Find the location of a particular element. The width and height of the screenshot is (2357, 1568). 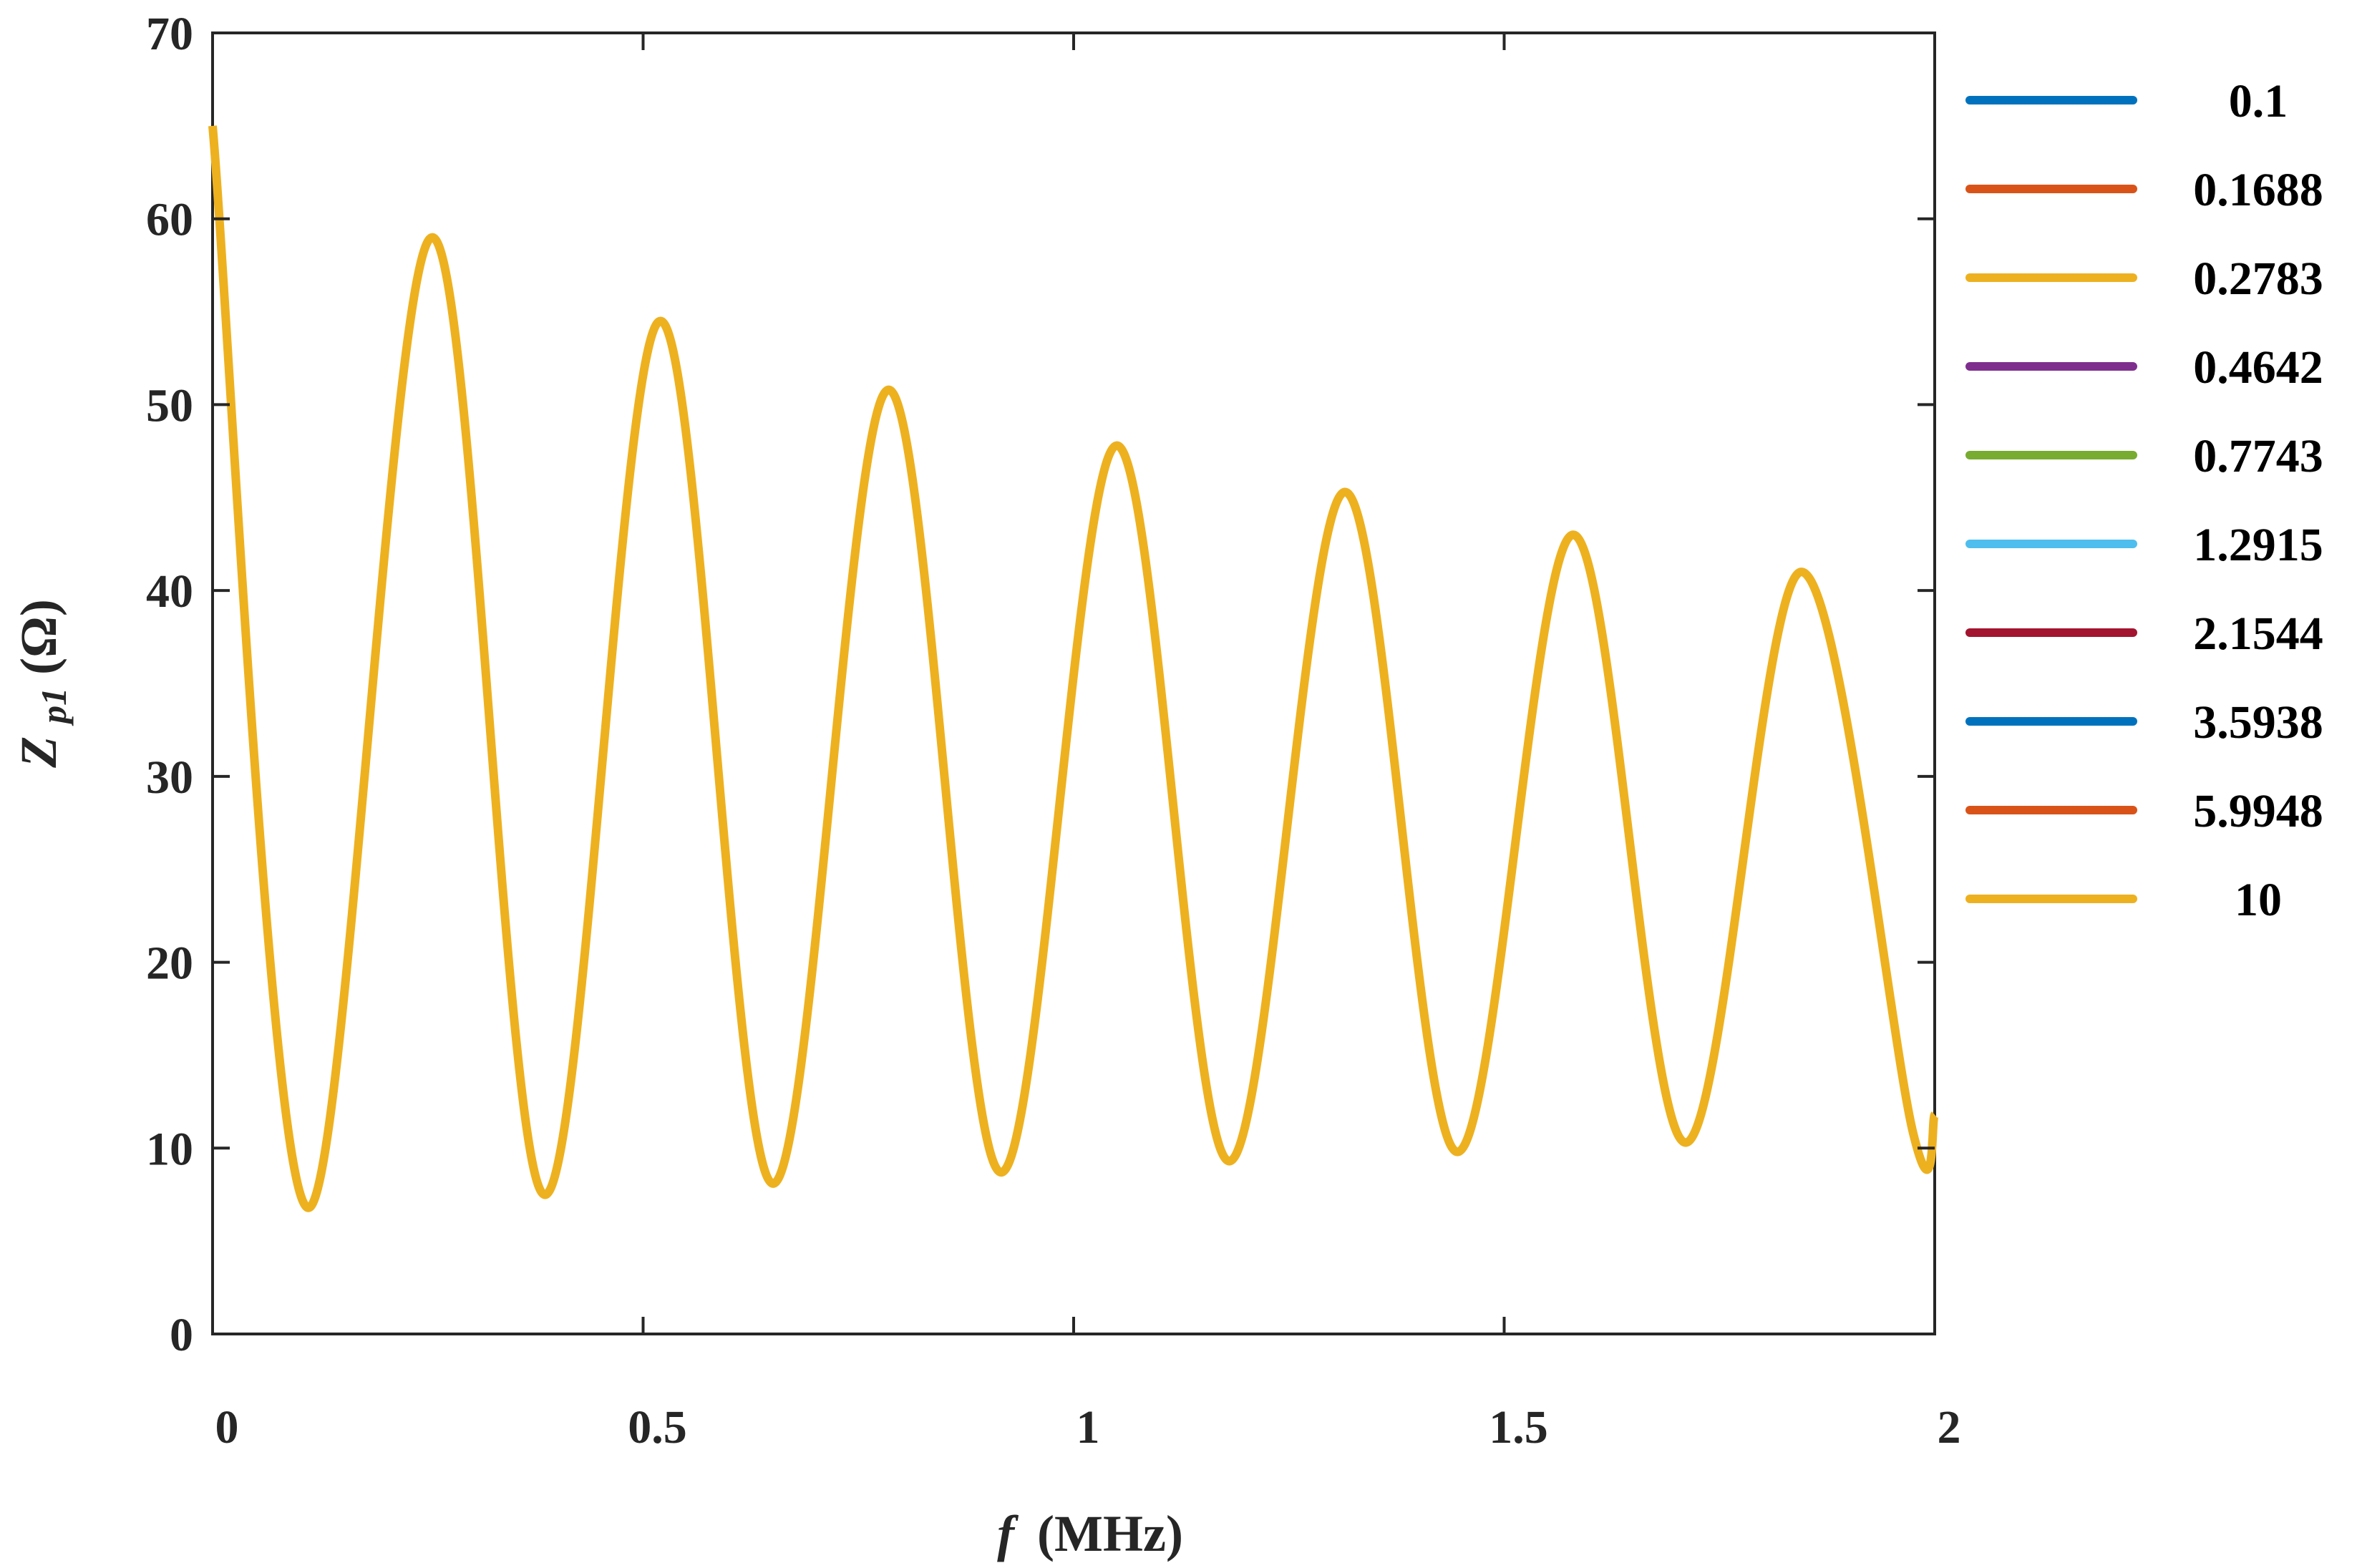

x-tick-label: 2 is located at coordinates (1949, 1427).